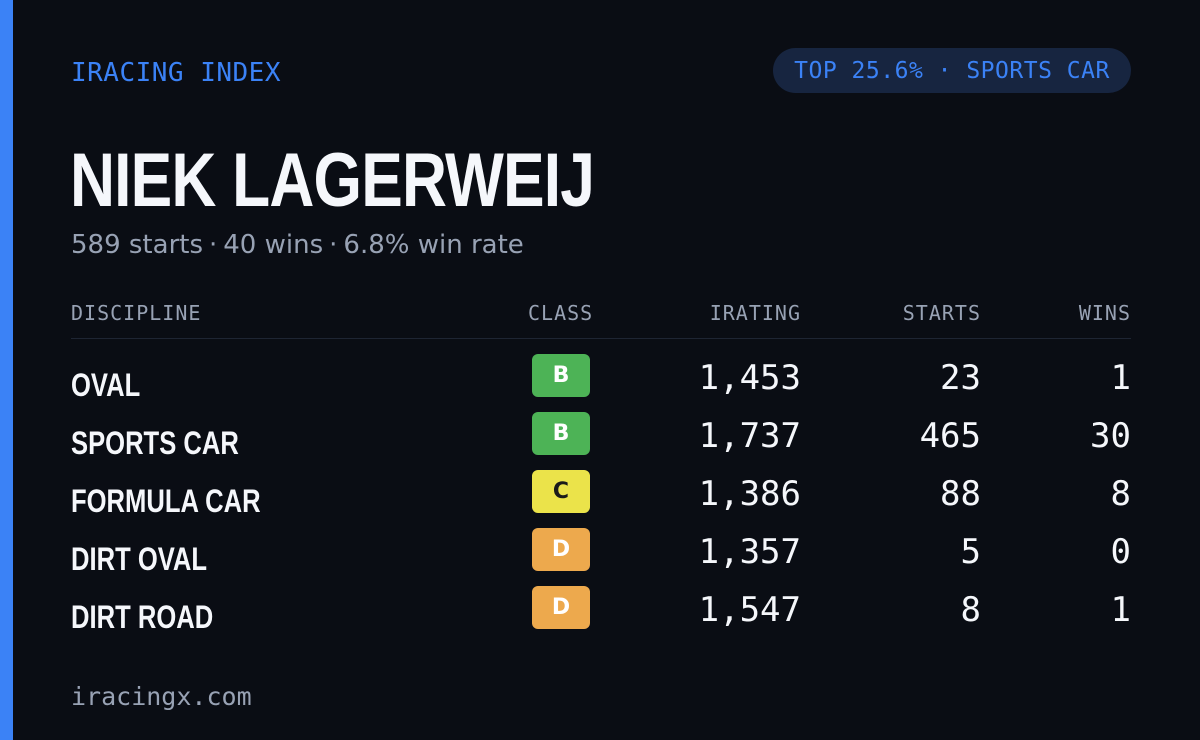 Image resolution: width=1200 pixels, height=740 pixels. What do you see at coordinates (749, 378) in the screenshot?
I see `irating-value: 1,453` at bounding box center [749, 378].